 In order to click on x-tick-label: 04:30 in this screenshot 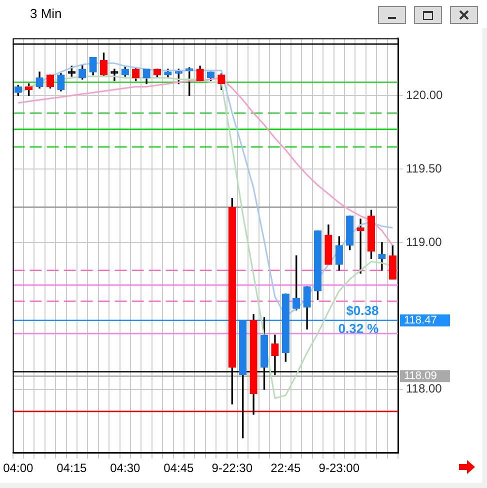, I will do `click(125, 468)`.